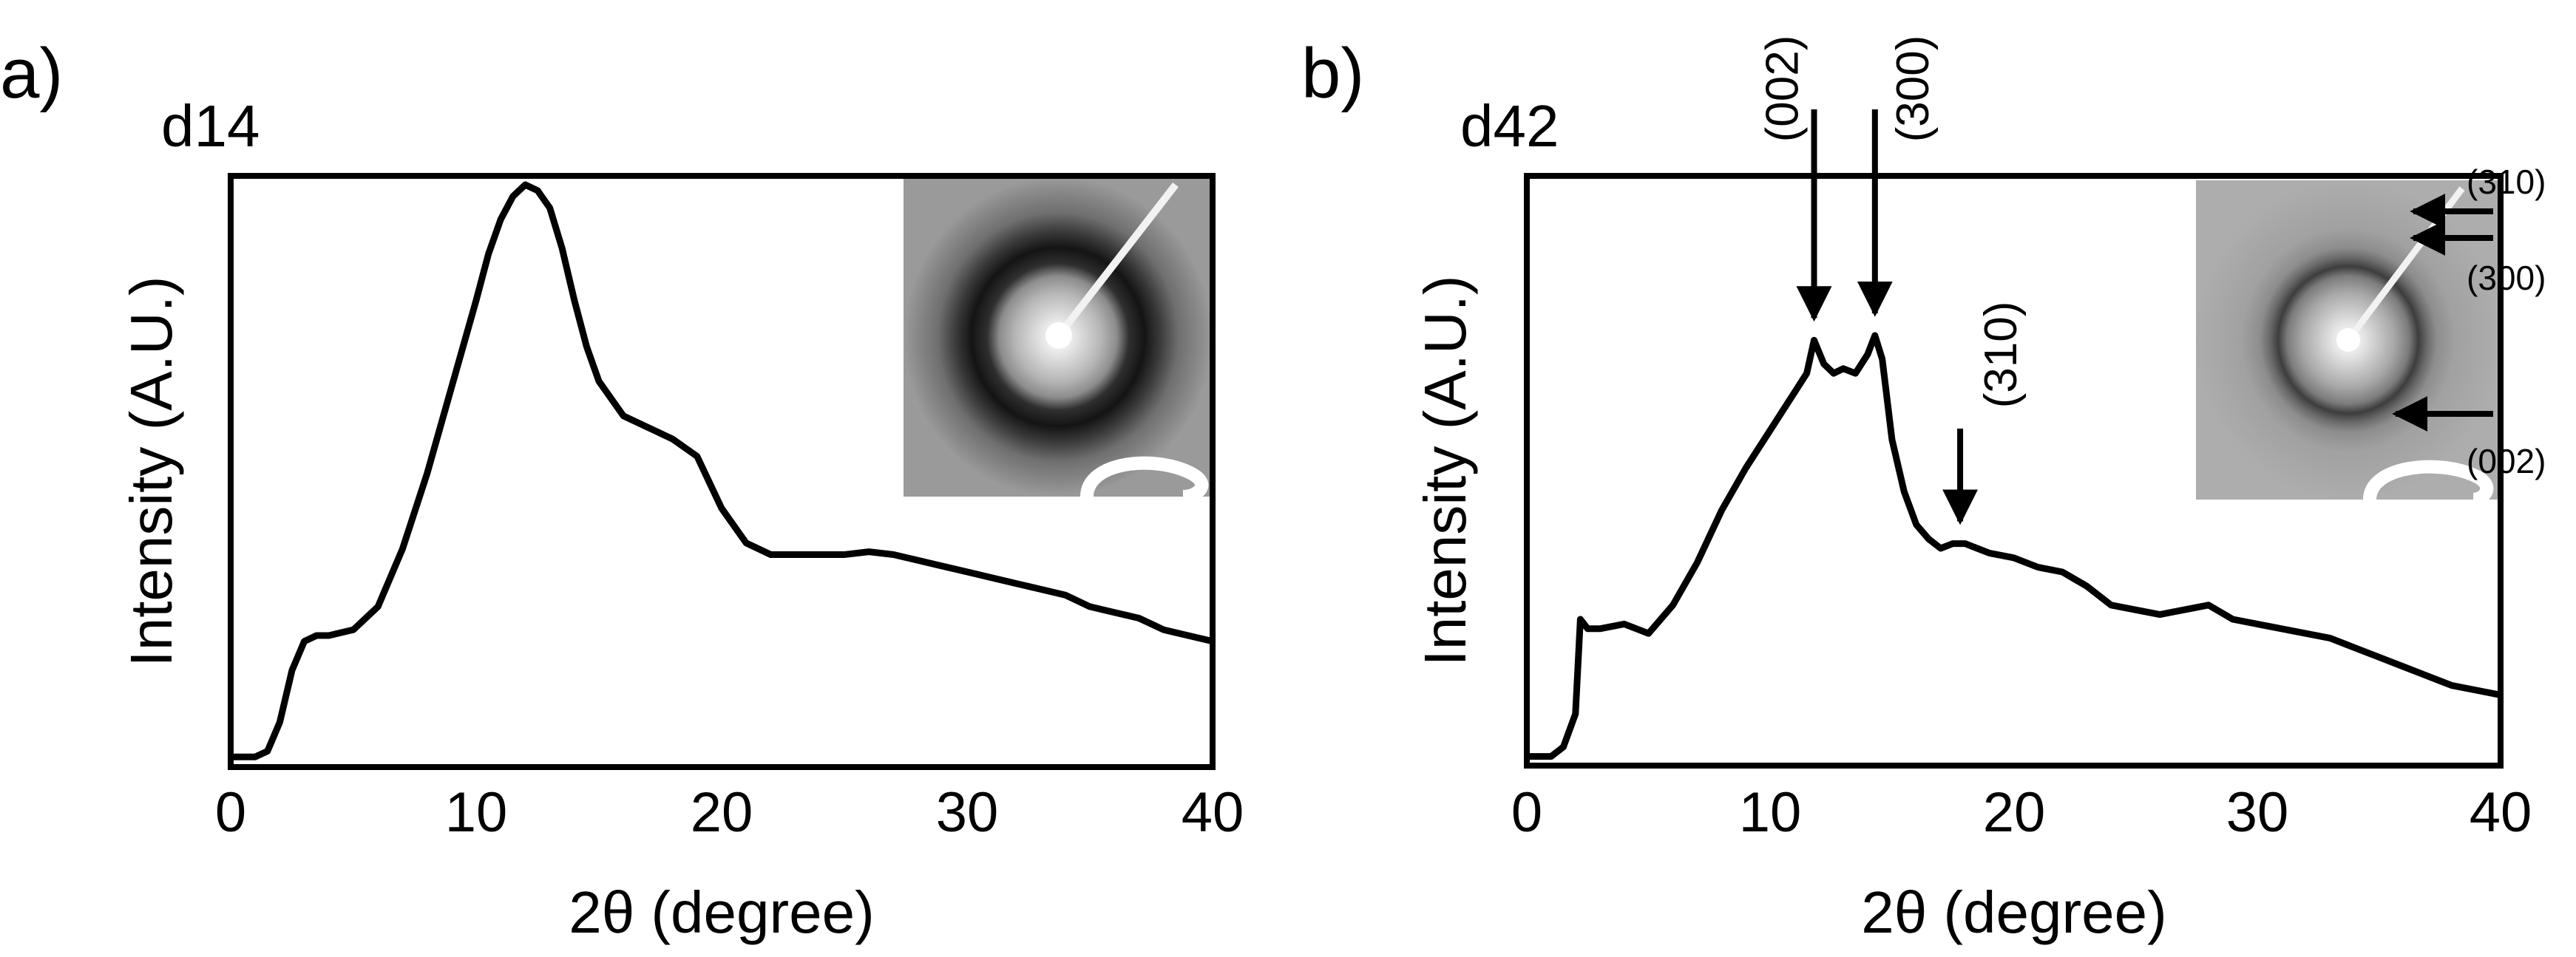 The width and height of the screenshot is (2576, 957). What do you see at coordinates (967, 813) in the screenshot?
I see `x-tick-a-30: 30` at bounding box center [967, 813].